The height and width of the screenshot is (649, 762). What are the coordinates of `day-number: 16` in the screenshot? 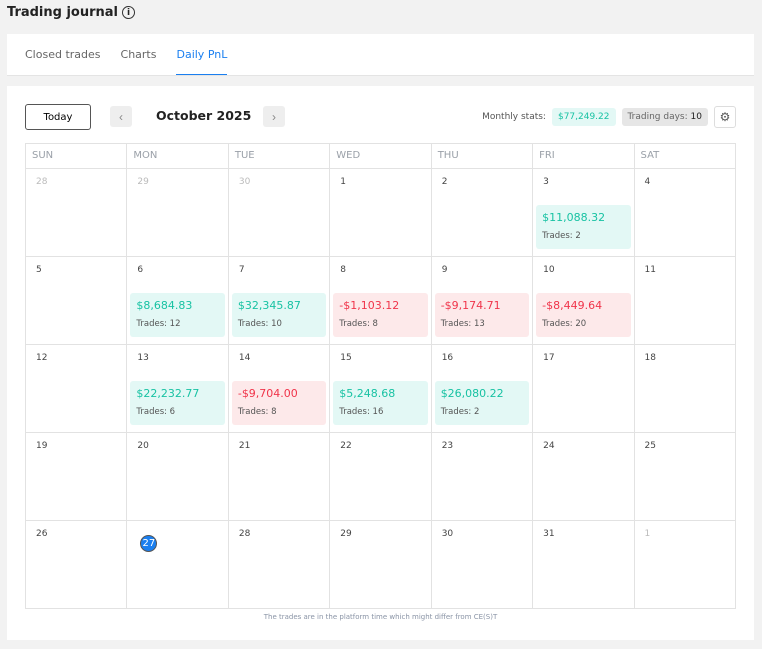 It's located at (447, 358).